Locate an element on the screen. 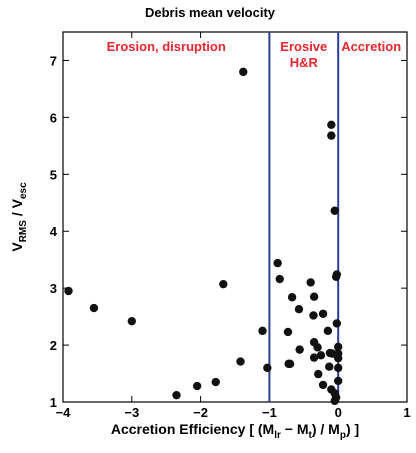 Image resolution: width=416 pixels, height=453 pixels. y-tick-label: 2 is located at coordinates (53, 345).